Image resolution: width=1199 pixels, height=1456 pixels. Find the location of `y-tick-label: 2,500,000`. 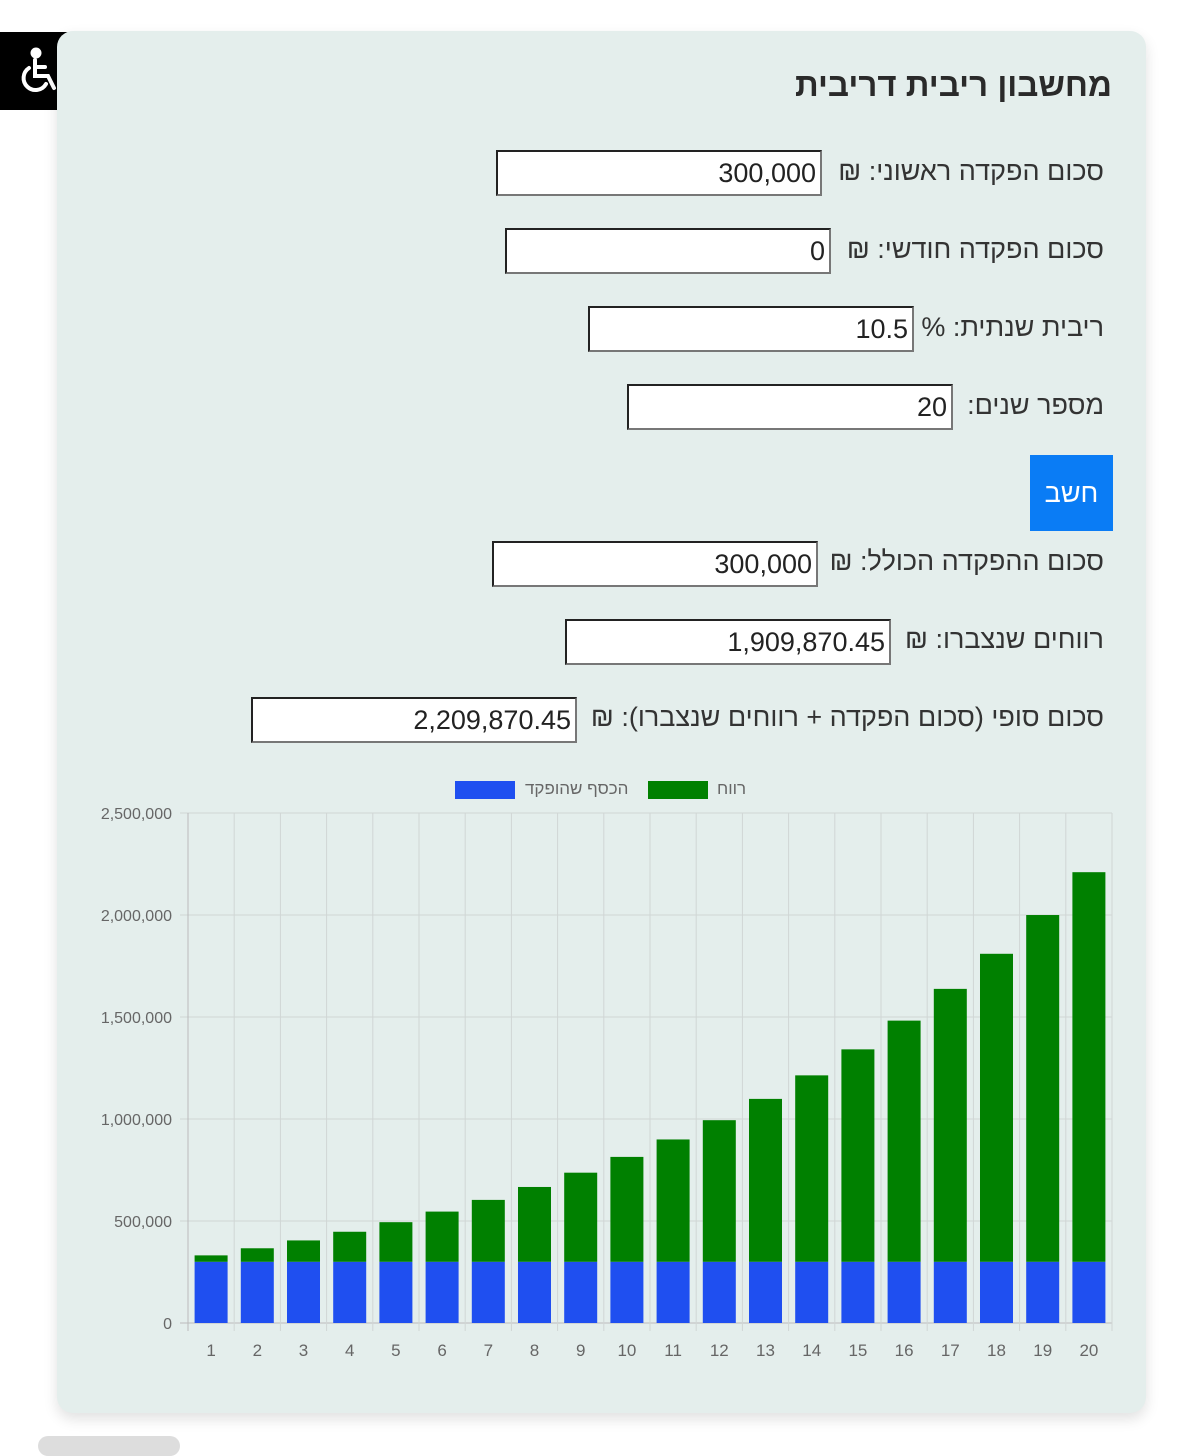

y-tick-label: 2,500,000 is located at coordinates (136, 814).